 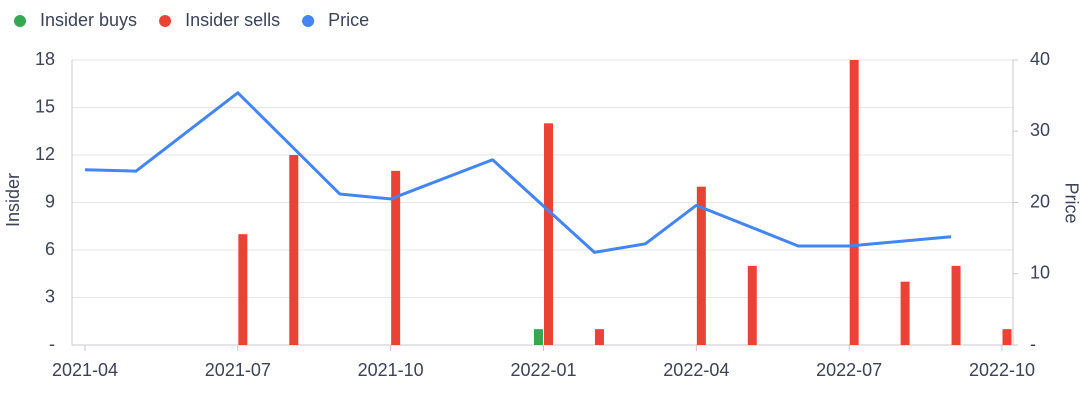 I want to click on x-tick-label: 2021-04, so click(x=85, y=370).